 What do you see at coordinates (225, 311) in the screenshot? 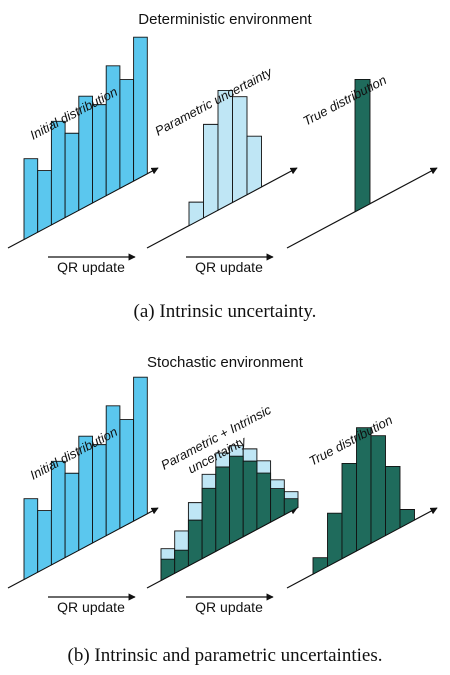
I see `panel-a-caption: (a) Intrinsic uncertainty.` at bounding box center [225, 311].